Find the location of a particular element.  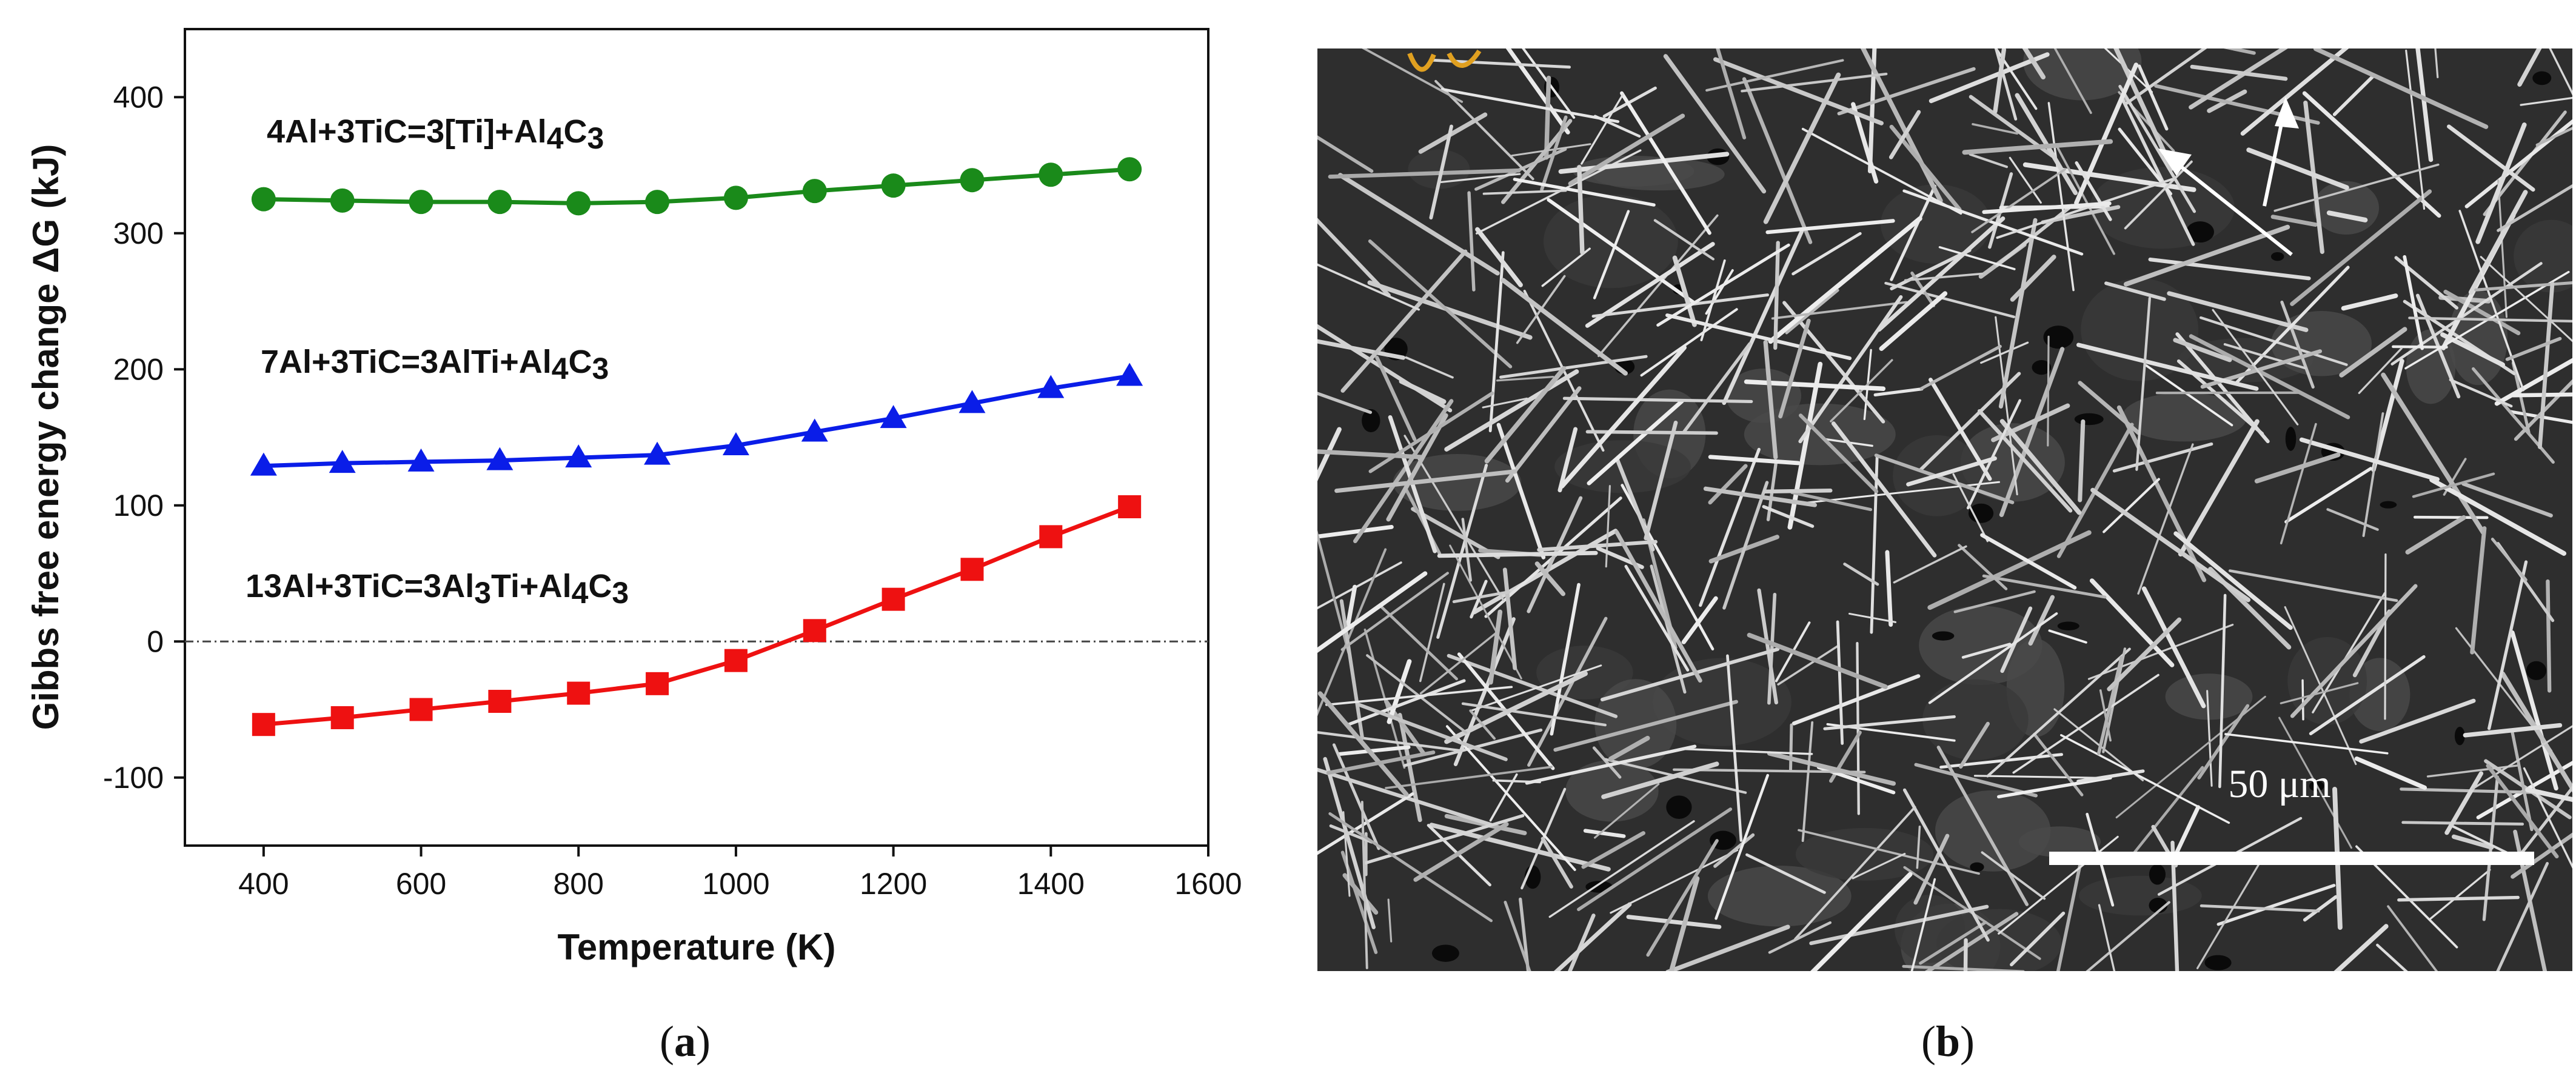

x-axis-title: Temperature (K) is located at coordinates (697, 947).